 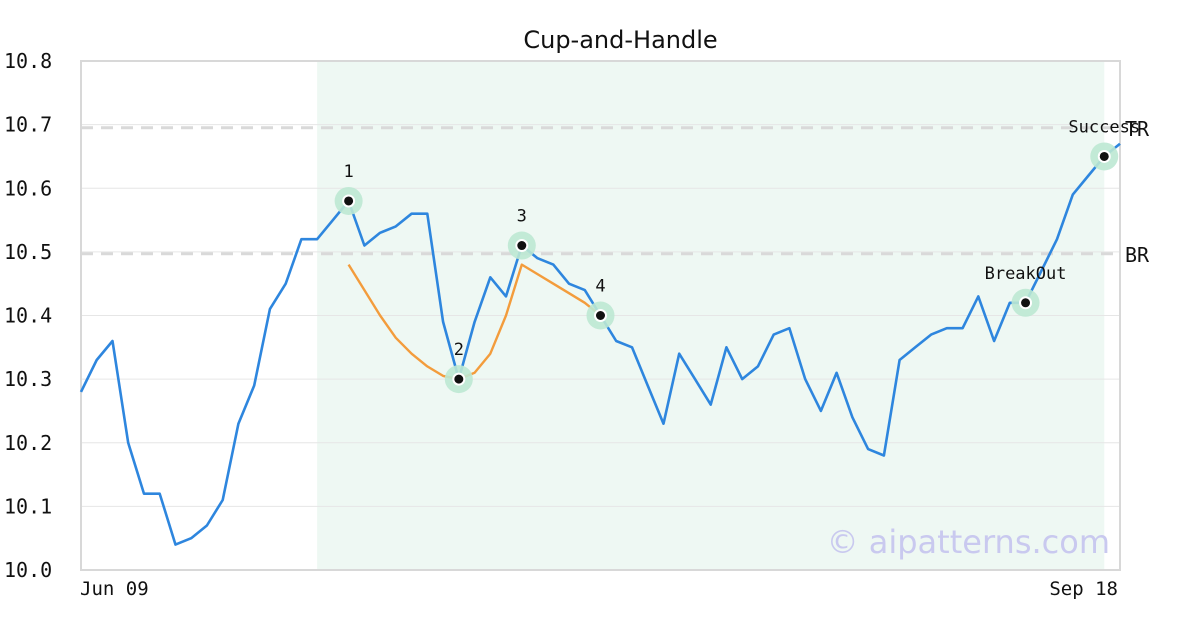 What do you see at coordinates (348, 188) in the screenshot?
I see `pattern-point: 1` at bounding box center [348, 188].